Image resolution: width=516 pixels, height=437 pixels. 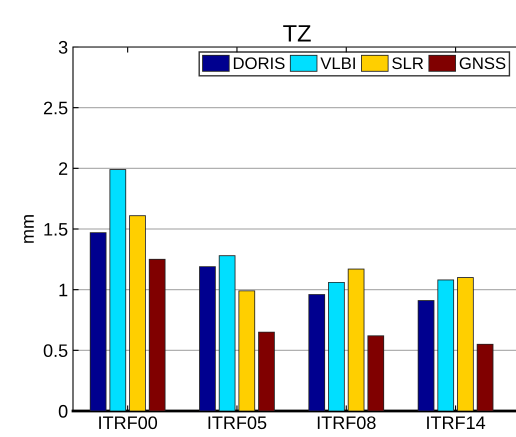 What do you see at coordinates (483, 63) in the screenshot?
I see `legend-label: GNSS` at bounding box center [483, 63].